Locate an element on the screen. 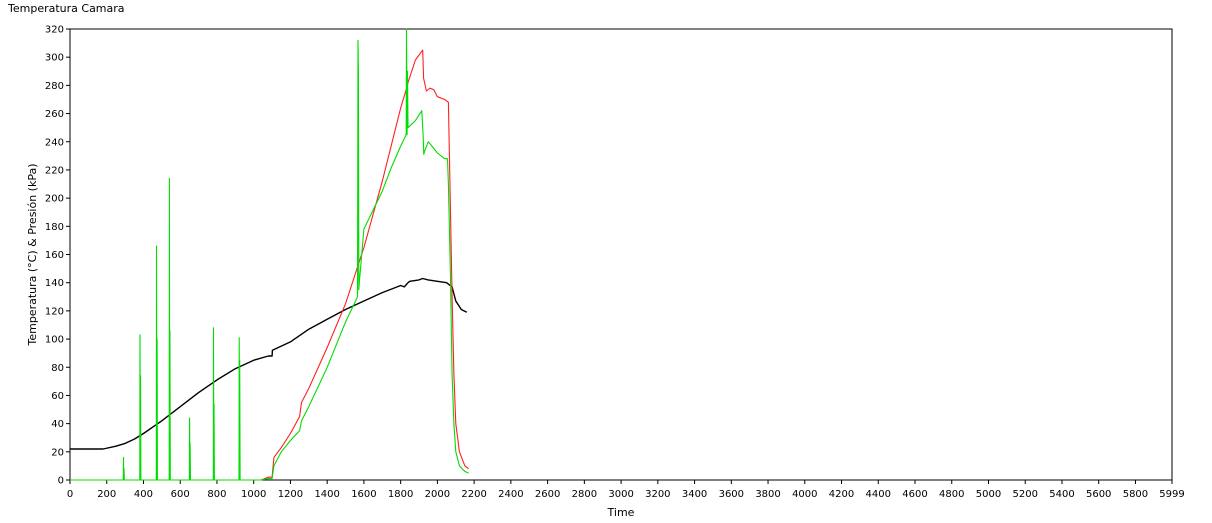 This screenshot has width=1212, height=523. y-tick-label: 180 is located at coordinates (54, 227).